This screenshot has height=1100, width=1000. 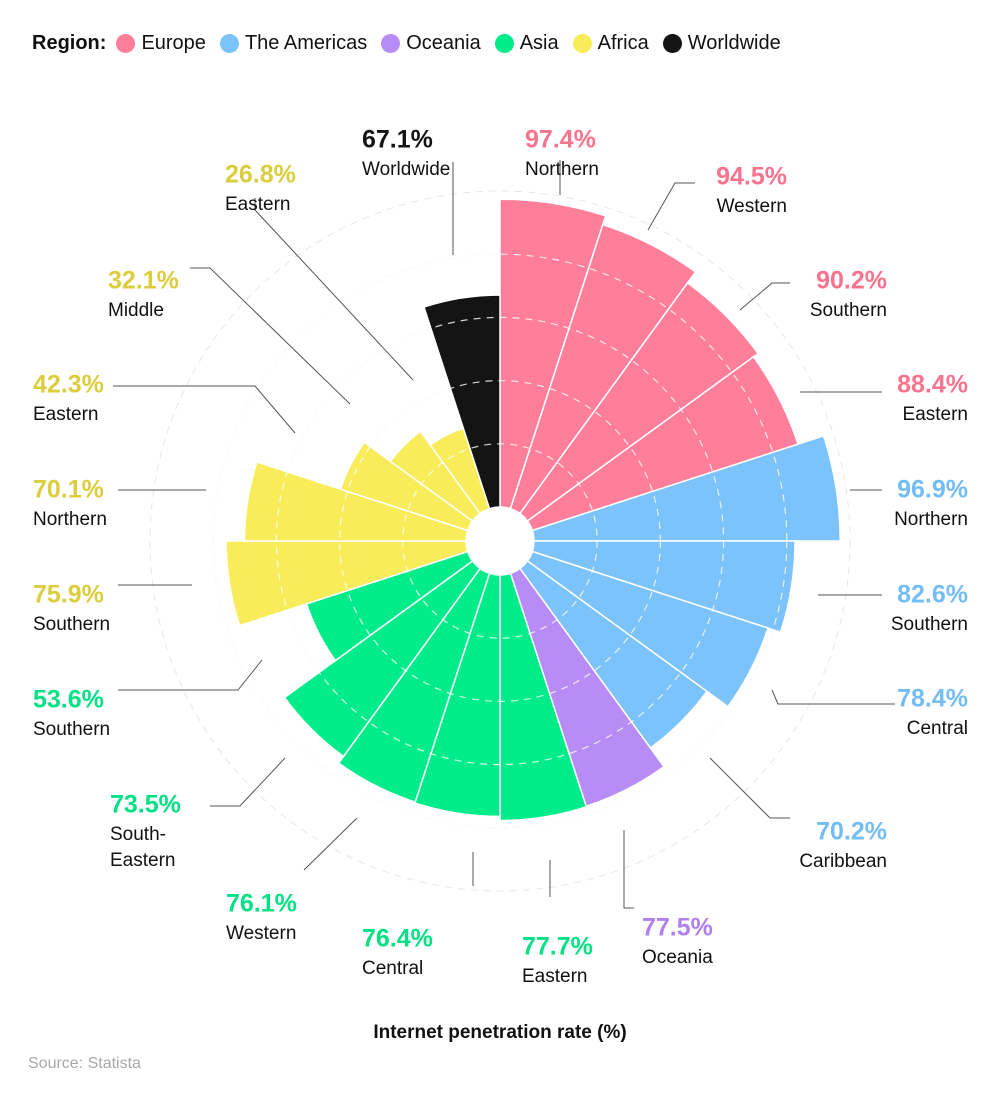 What do you see at coordinates (932, 490) in the screenshot?
I see `value-label-the-americas-northern-4: 96.9%` at bounding box center [932, 490].